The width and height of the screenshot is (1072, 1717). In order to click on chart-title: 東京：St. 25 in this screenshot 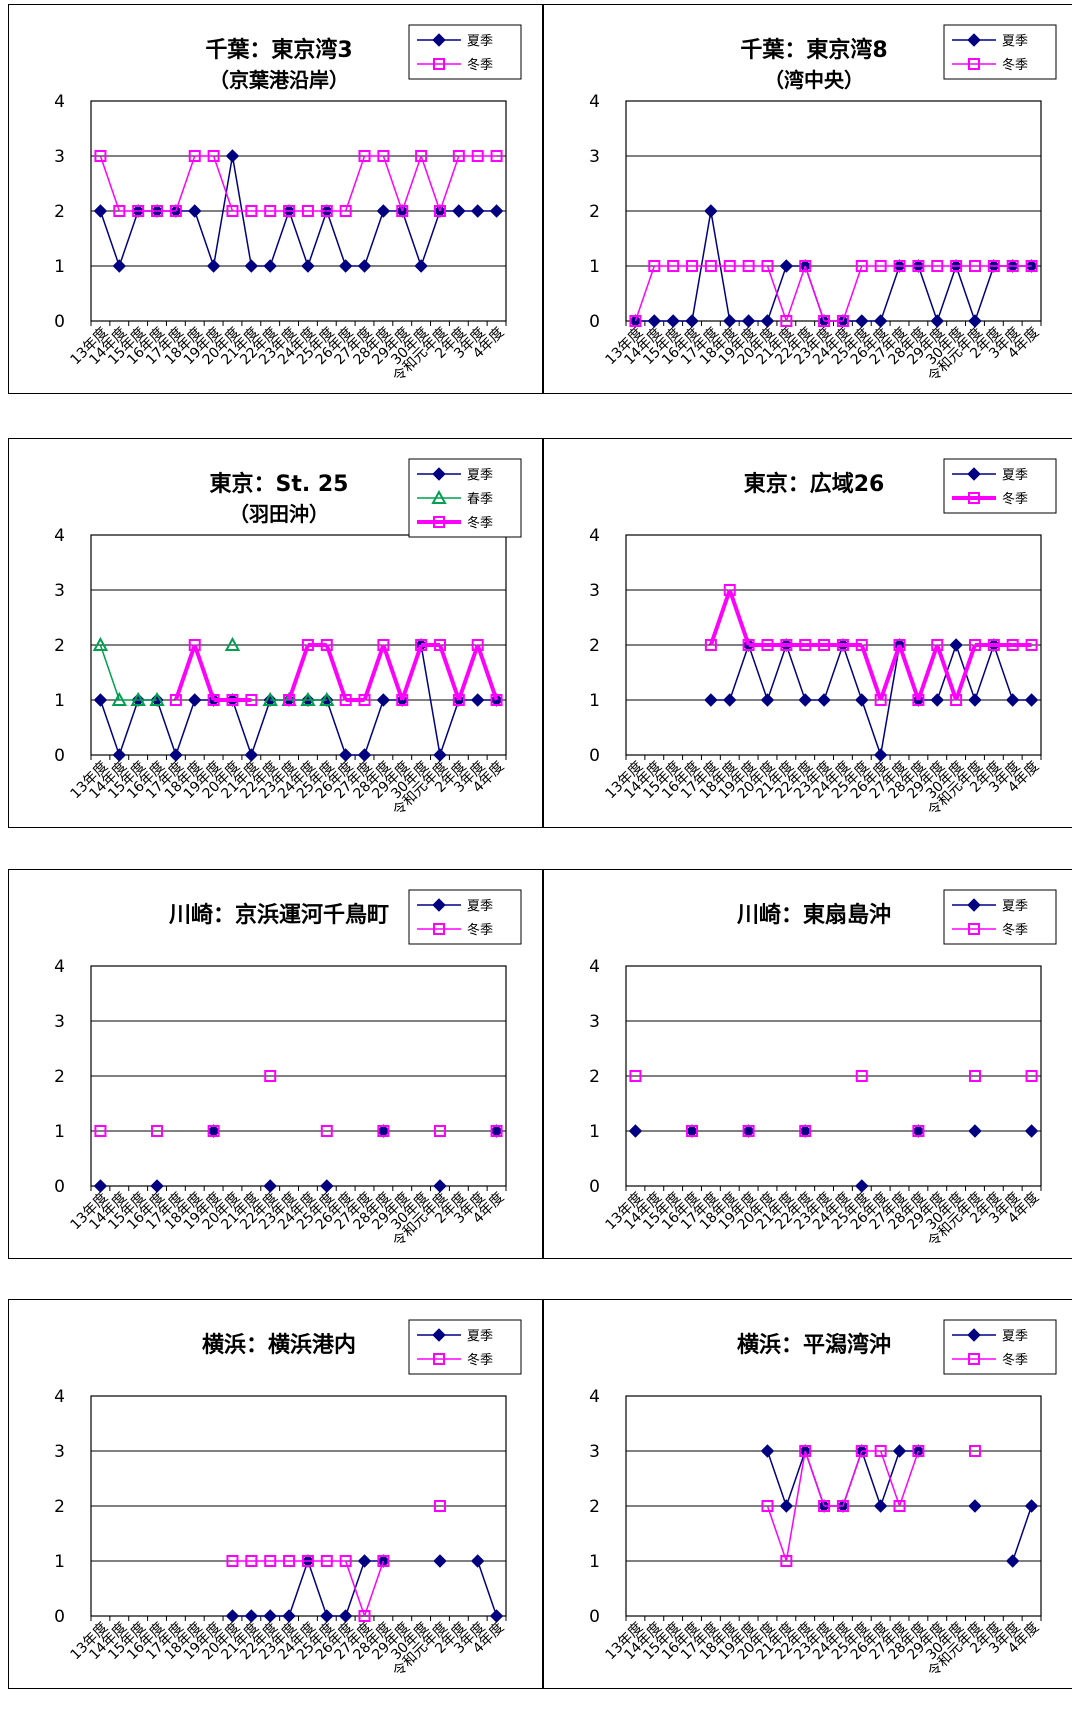, I will do `click(279, 484)`.